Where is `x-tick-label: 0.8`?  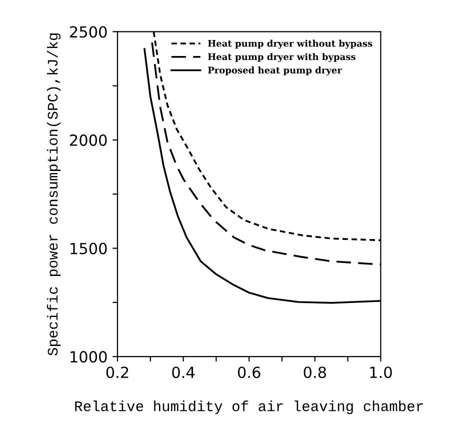 x-tick-label: 0.8 is located at coordinates (315, 372).